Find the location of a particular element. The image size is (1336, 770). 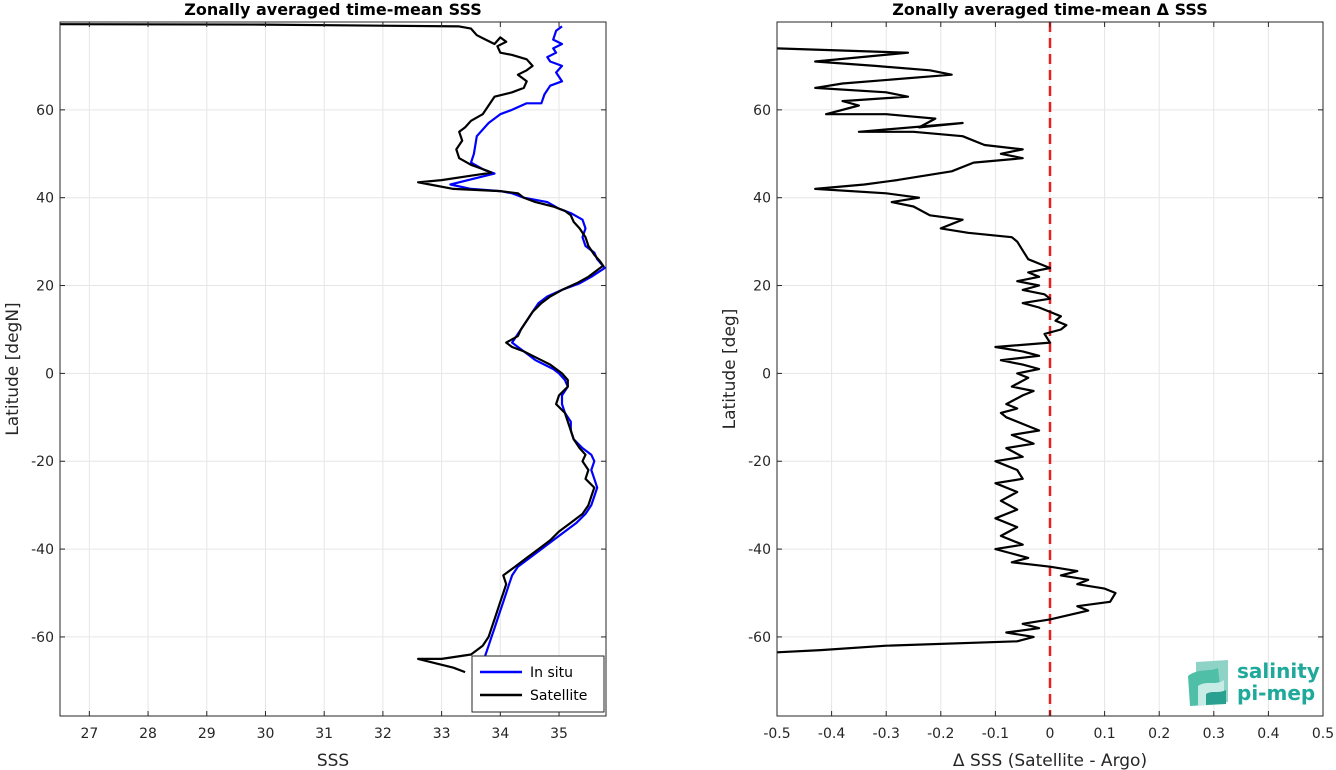

salinity-pi-mep-logo: salinity pi-mep is located at coordinates (1254, 682).